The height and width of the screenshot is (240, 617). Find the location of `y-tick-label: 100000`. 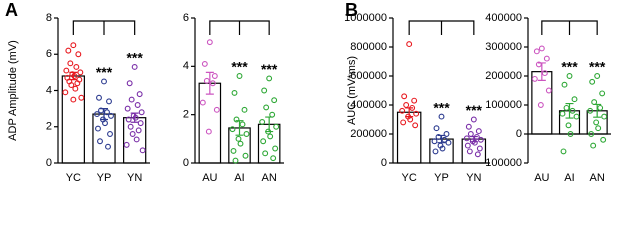

y-tick-label: 100000 is located at coordinates (503, 105).